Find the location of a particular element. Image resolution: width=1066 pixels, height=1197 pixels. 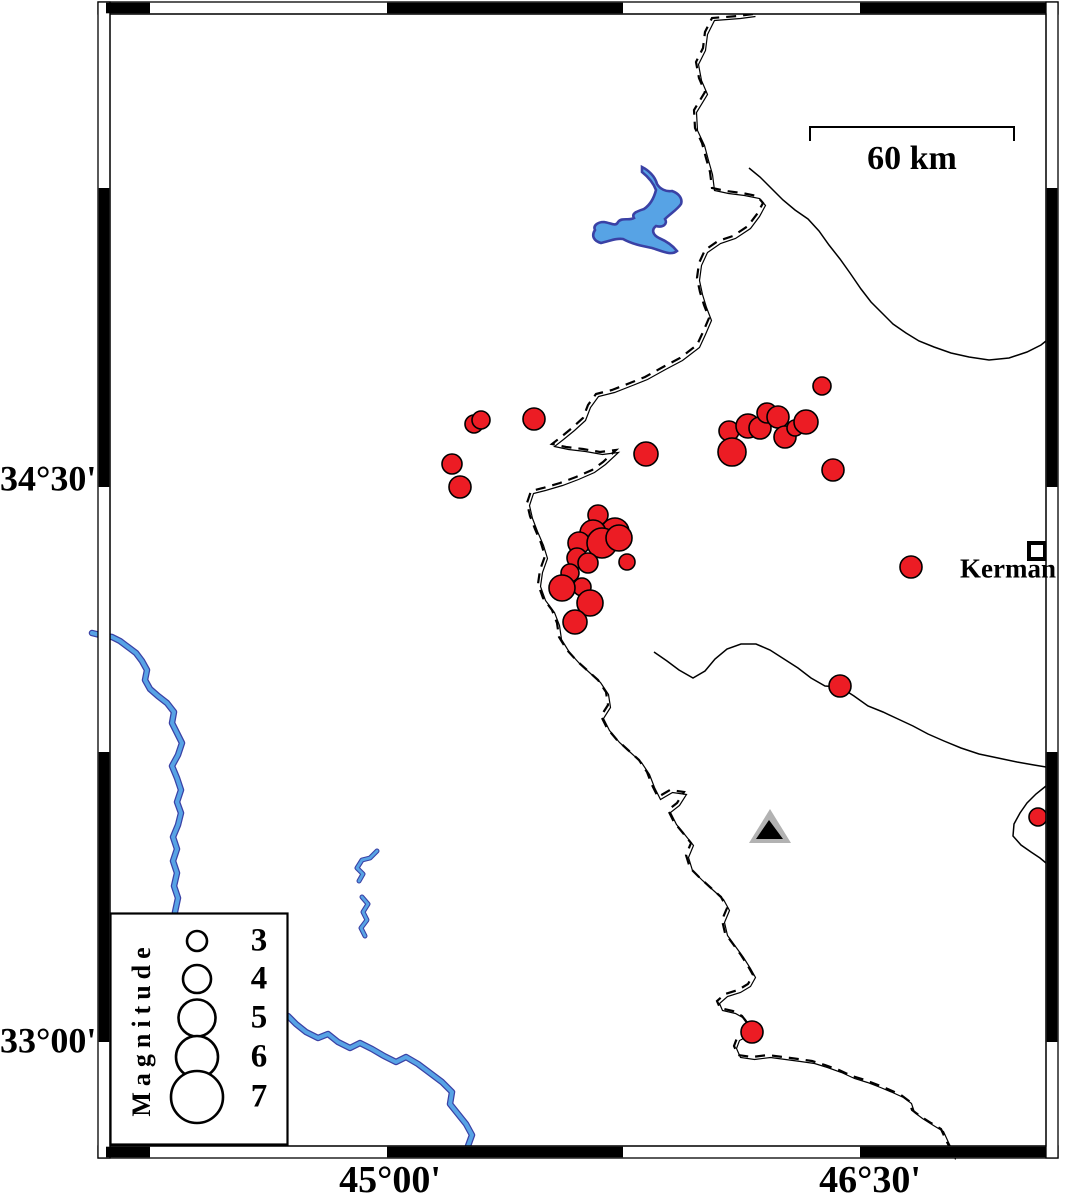

river-west is located at coordinates (137, 777).